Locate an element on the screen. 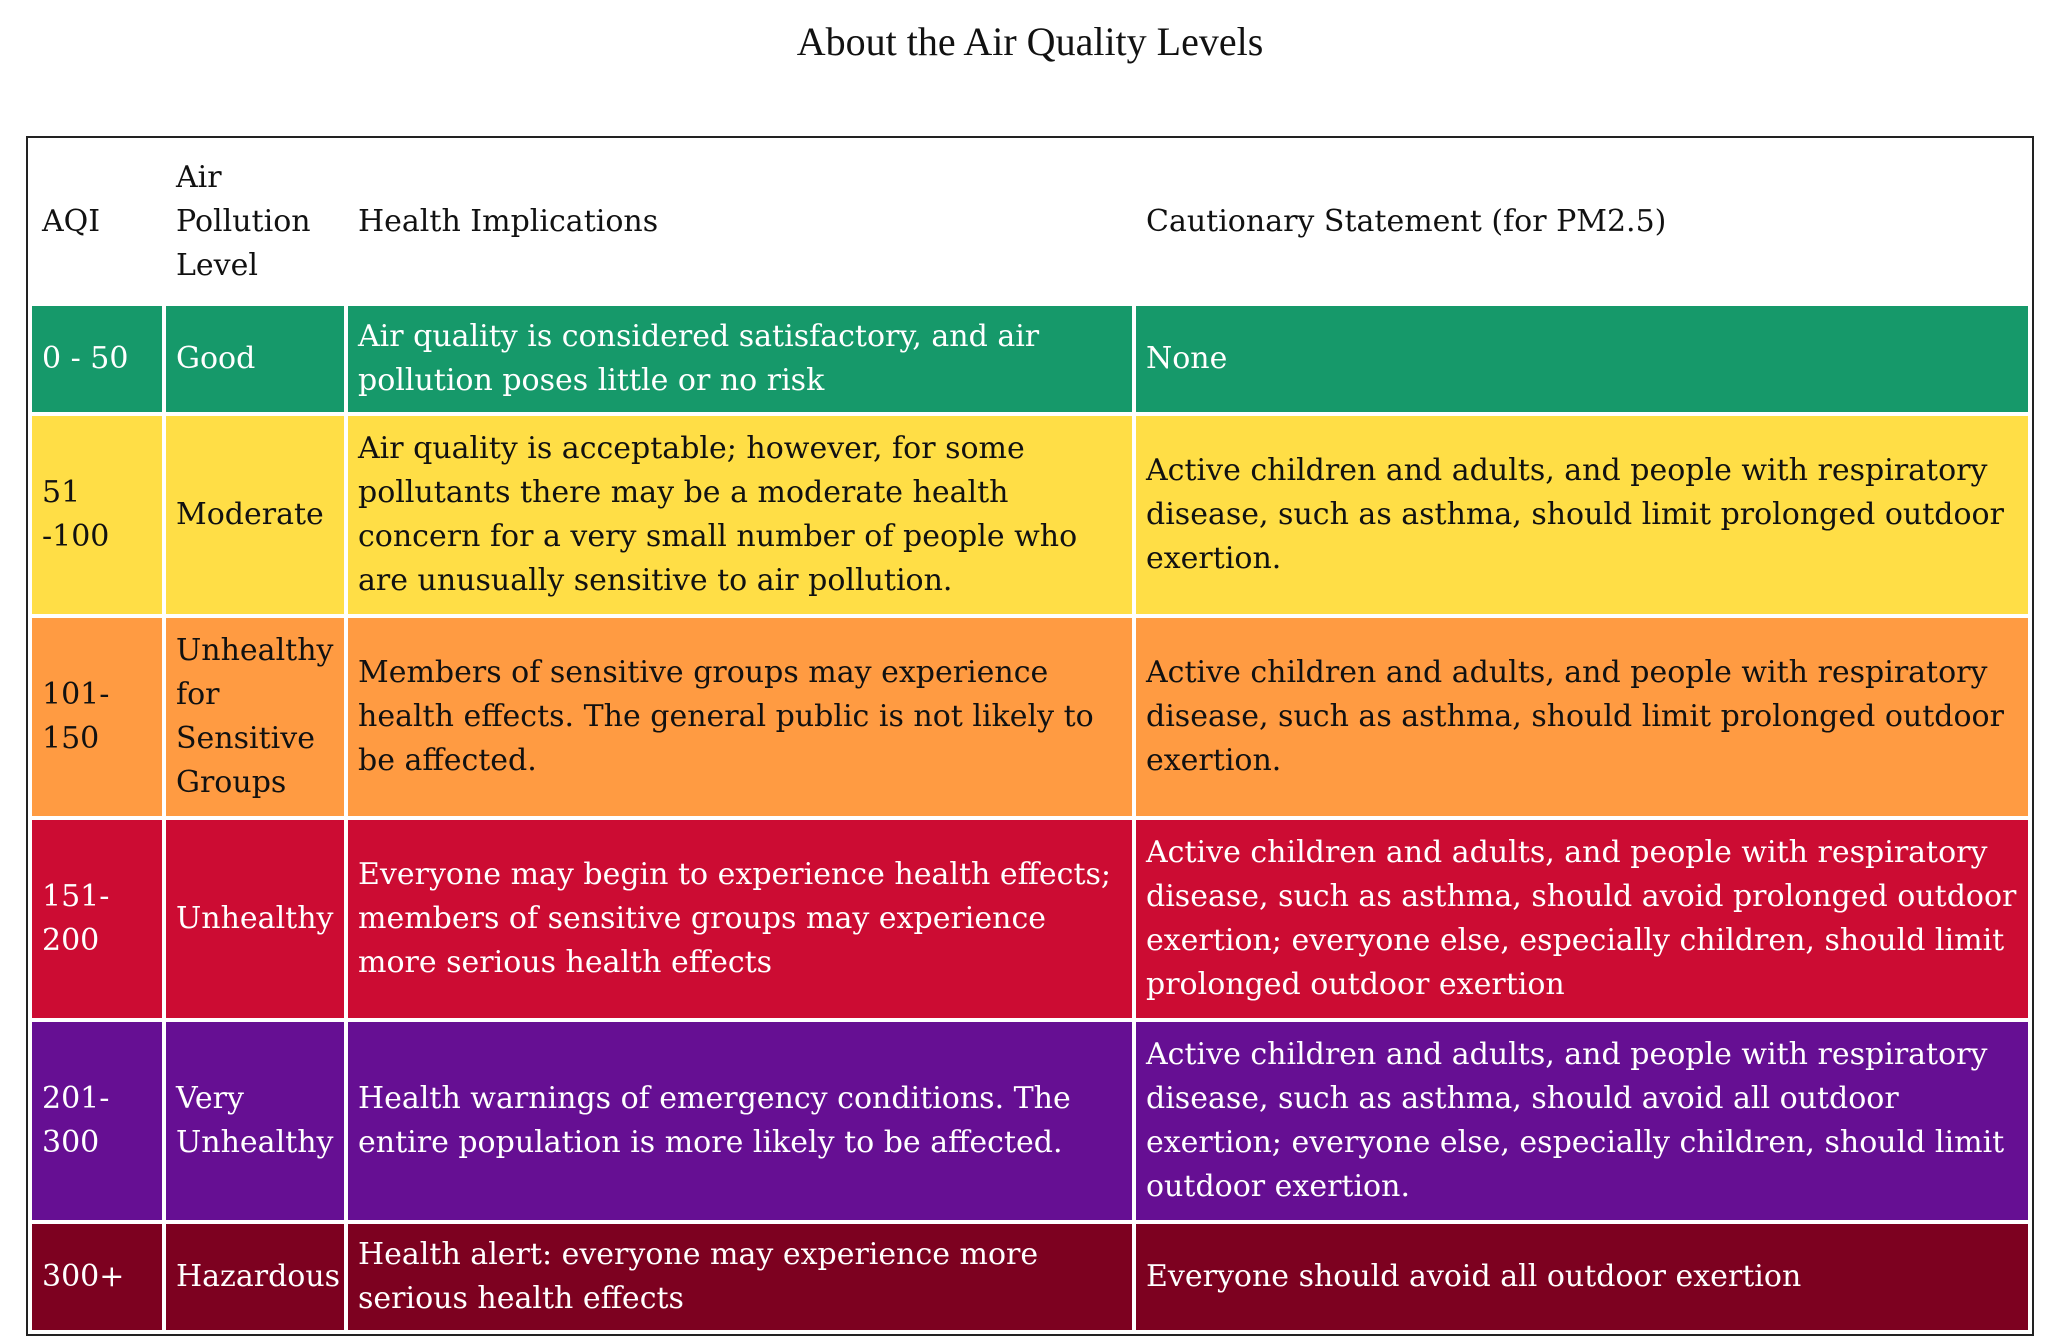  caution-cell: None is located at coordinates (1582, 359).